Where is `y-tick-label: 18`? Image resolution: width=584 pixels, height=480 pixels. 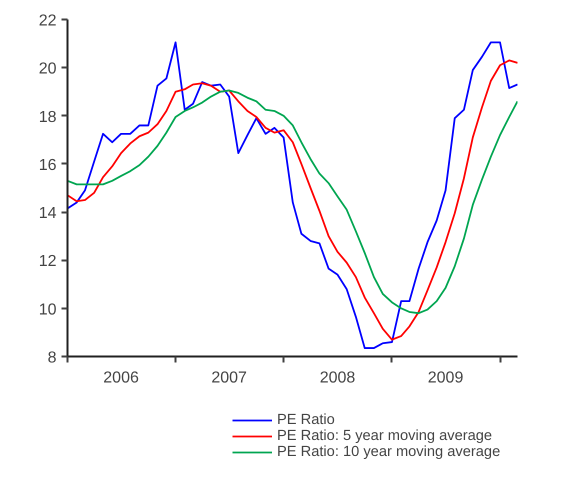 y-tick-label: 18 is located at coordinates (47, 117).